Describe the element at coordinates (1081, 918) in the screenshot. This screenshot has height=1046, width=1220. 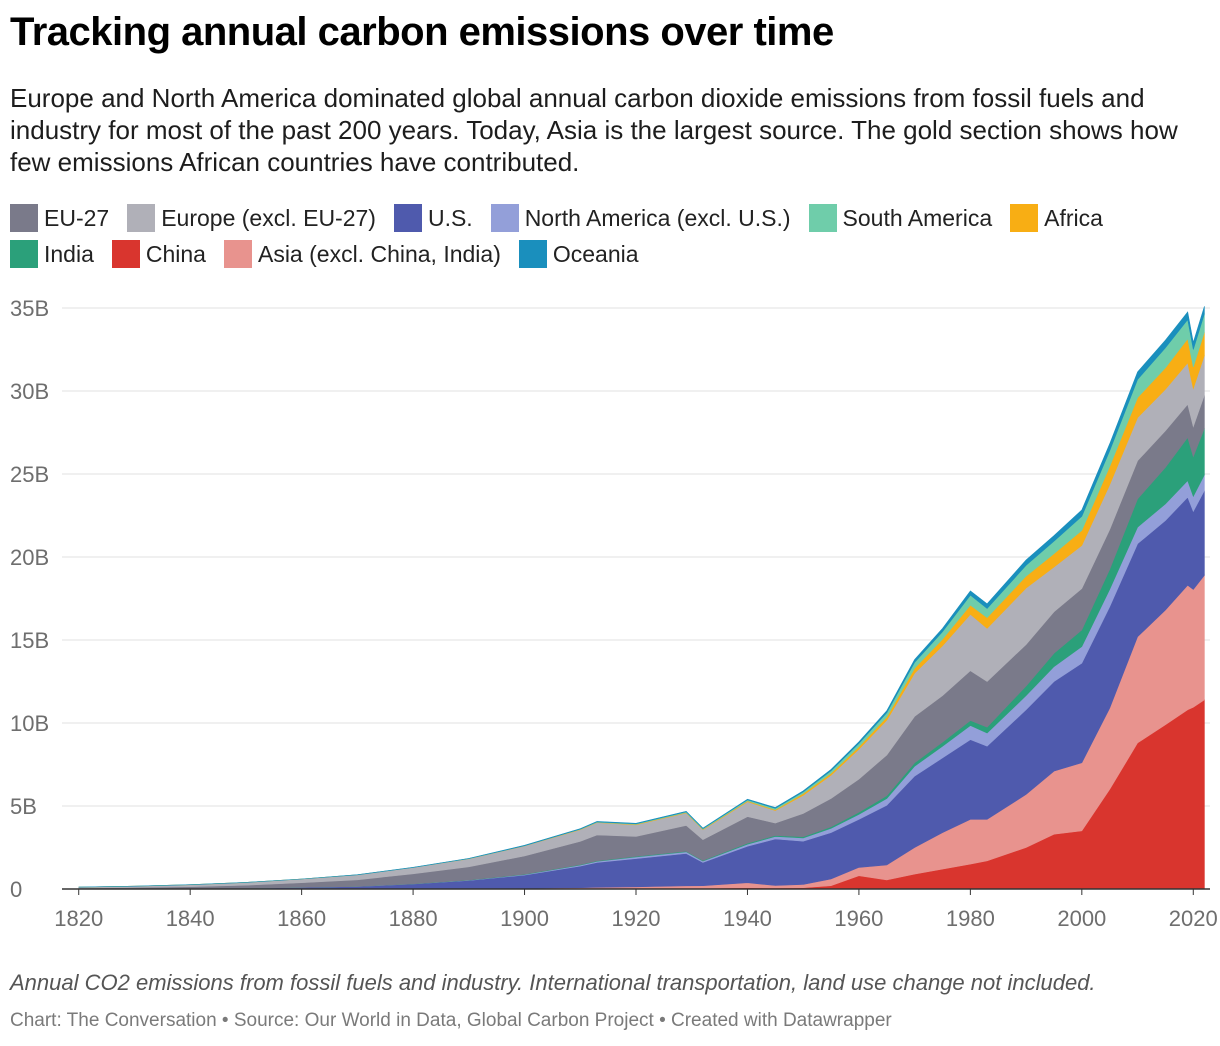
I see `x-tick-label: 2000` at that location.